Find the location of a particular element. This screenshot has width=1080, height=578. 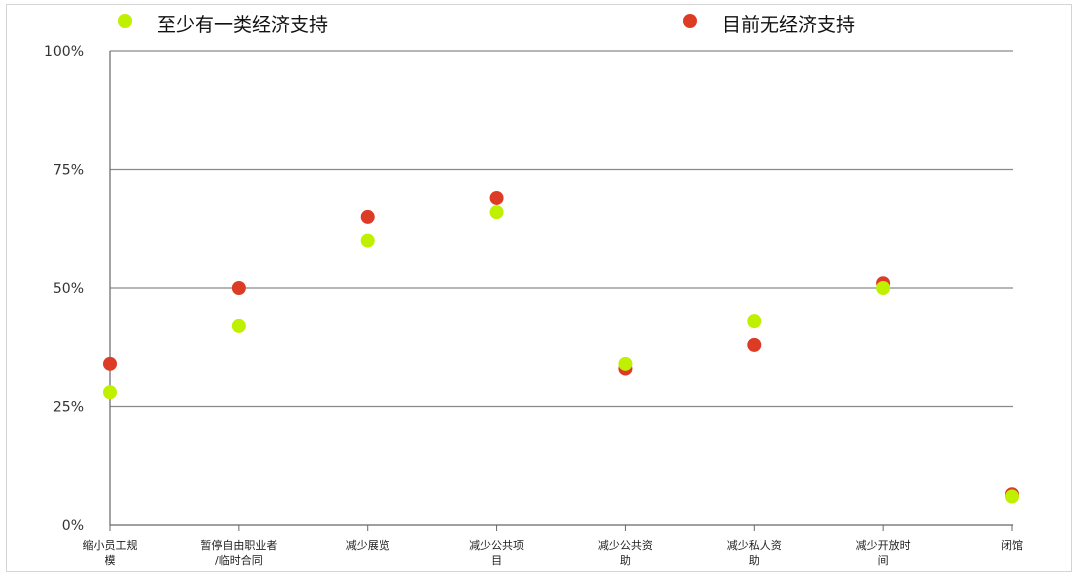

x-tick-label: 减少公共项目 is located at coordinates (496, 553).